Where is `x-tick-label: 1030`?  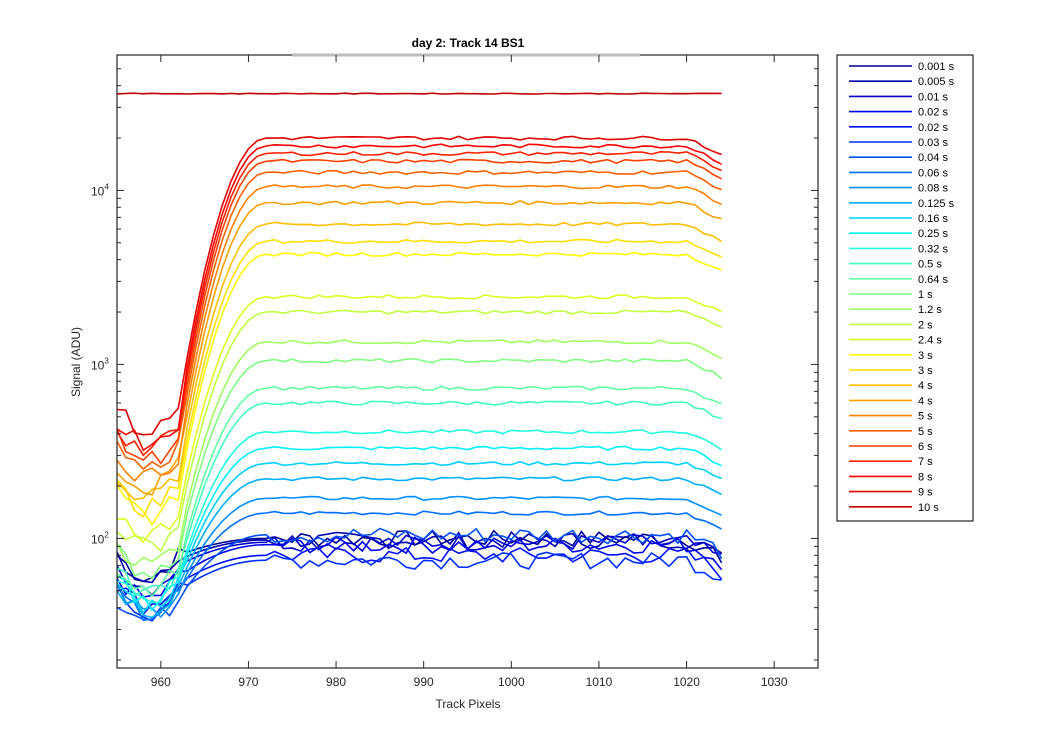 x-tick-label: 1030 is located at coordinates (774, 682).